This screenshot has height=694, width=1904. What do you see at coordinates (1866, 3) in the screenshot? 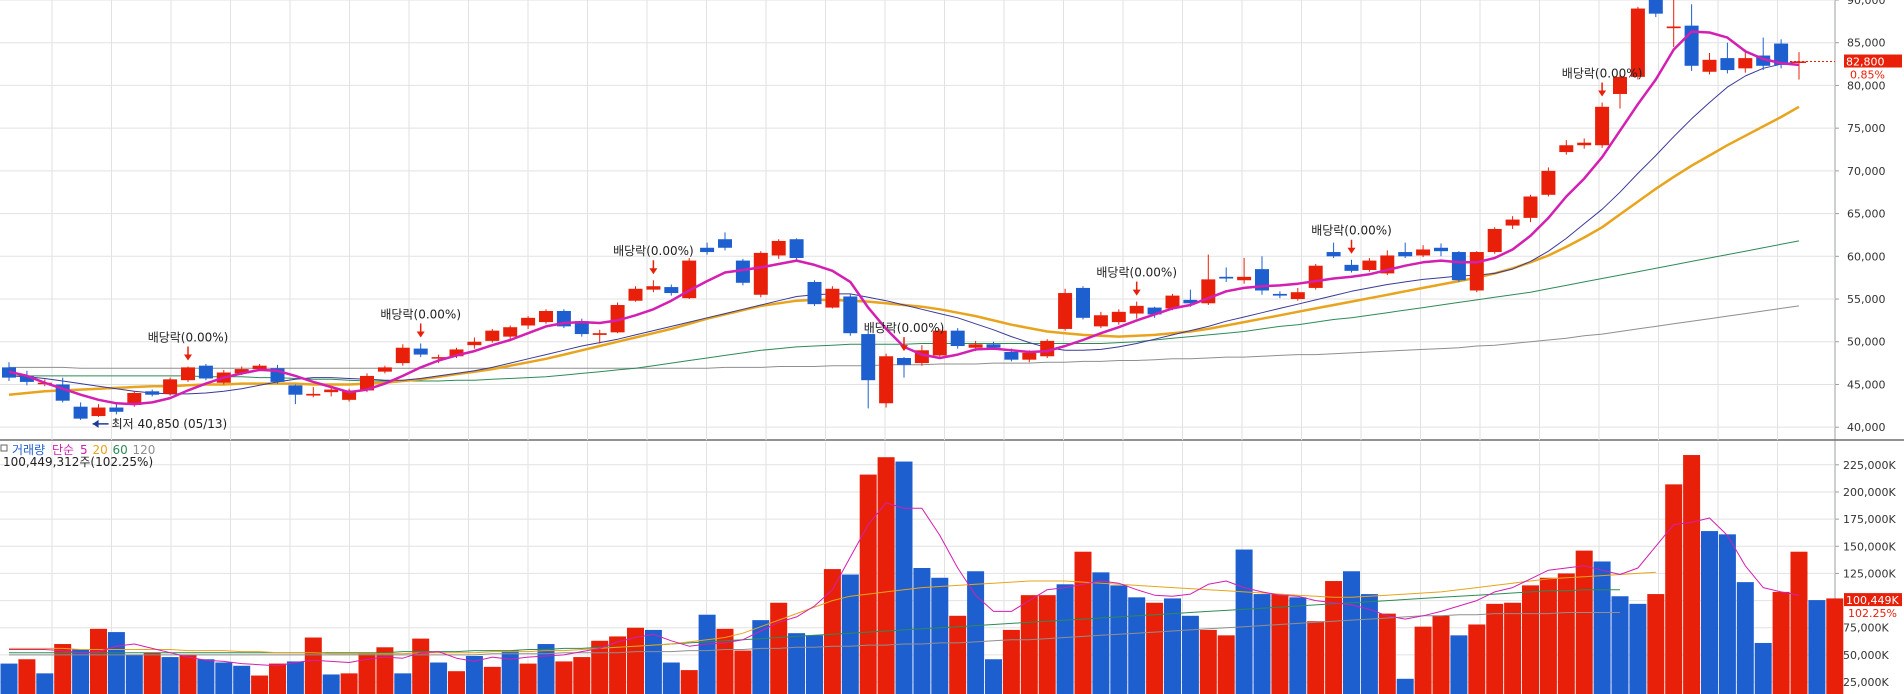
I see `y-tick-label: 90,000` at bounding box center [1866, 3].